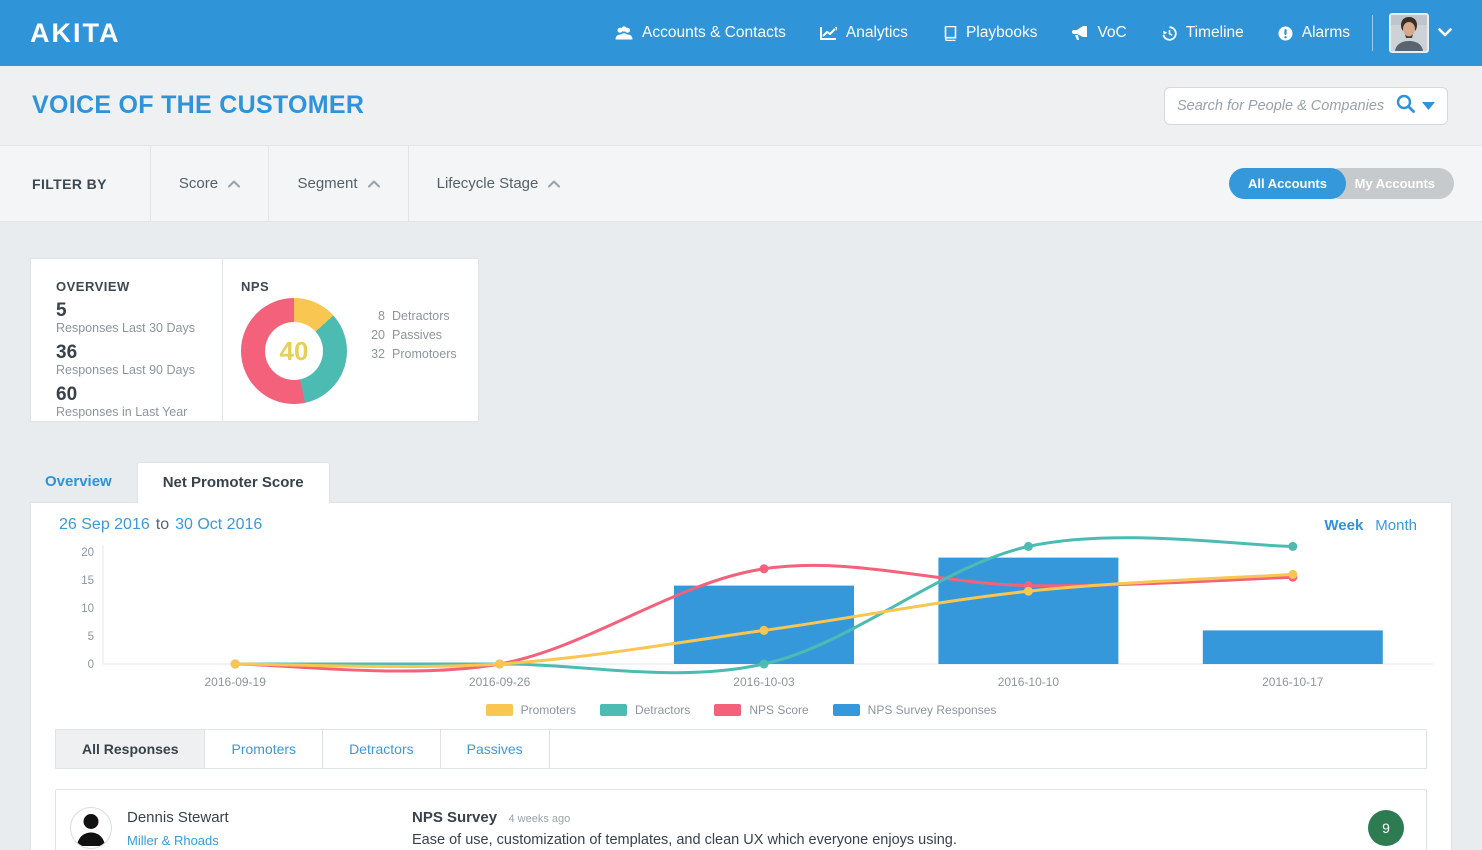  What do you see at coordinates (294, 351) in the screenshot?
I see `nps-donut: 40` at bounding box center [294, 351].